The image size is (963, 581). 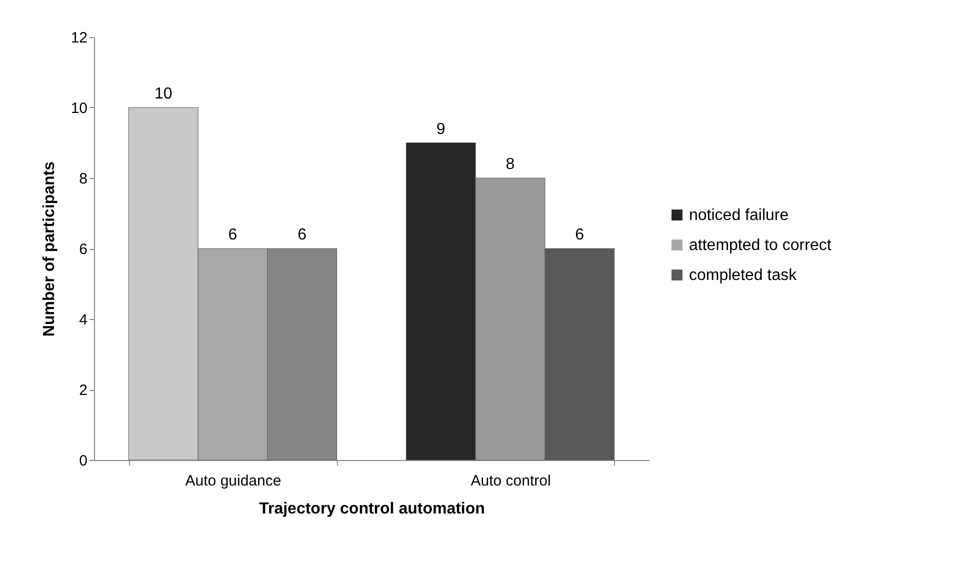 I want to click on y-tick-label: 12, so click(x=79, y=38).